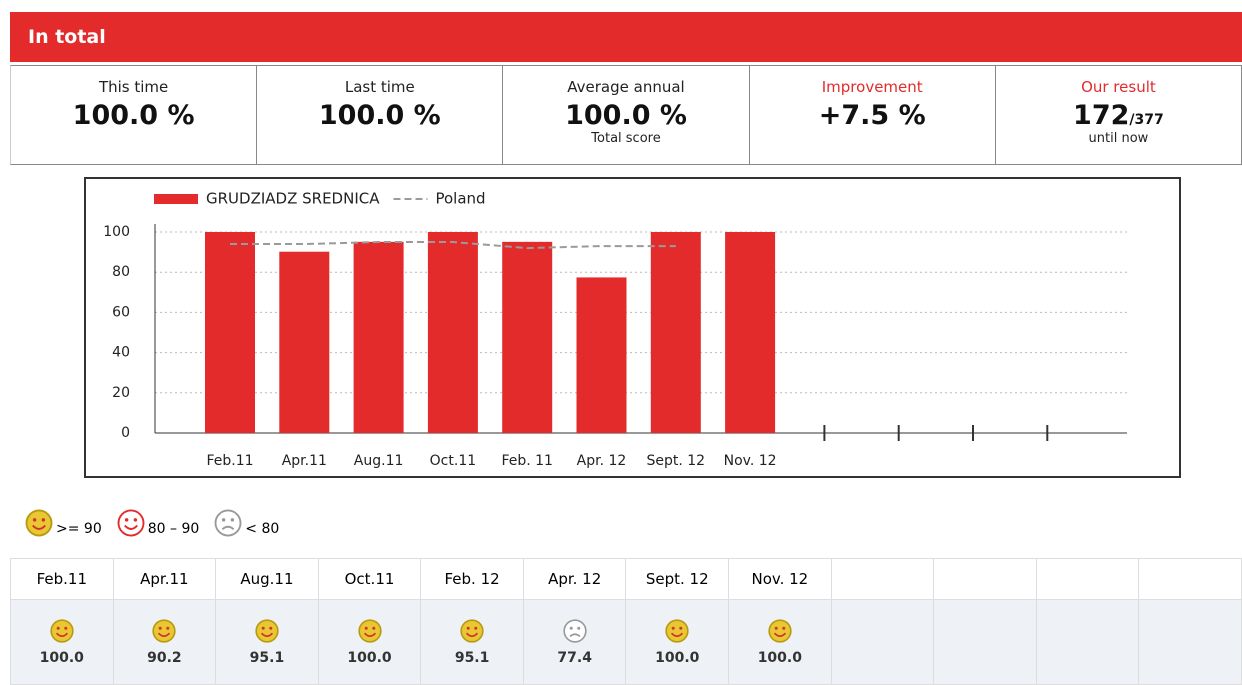 This screenshot has height=685, width=1242. I want to click on score-cell: 77.4, so click(574, 642).